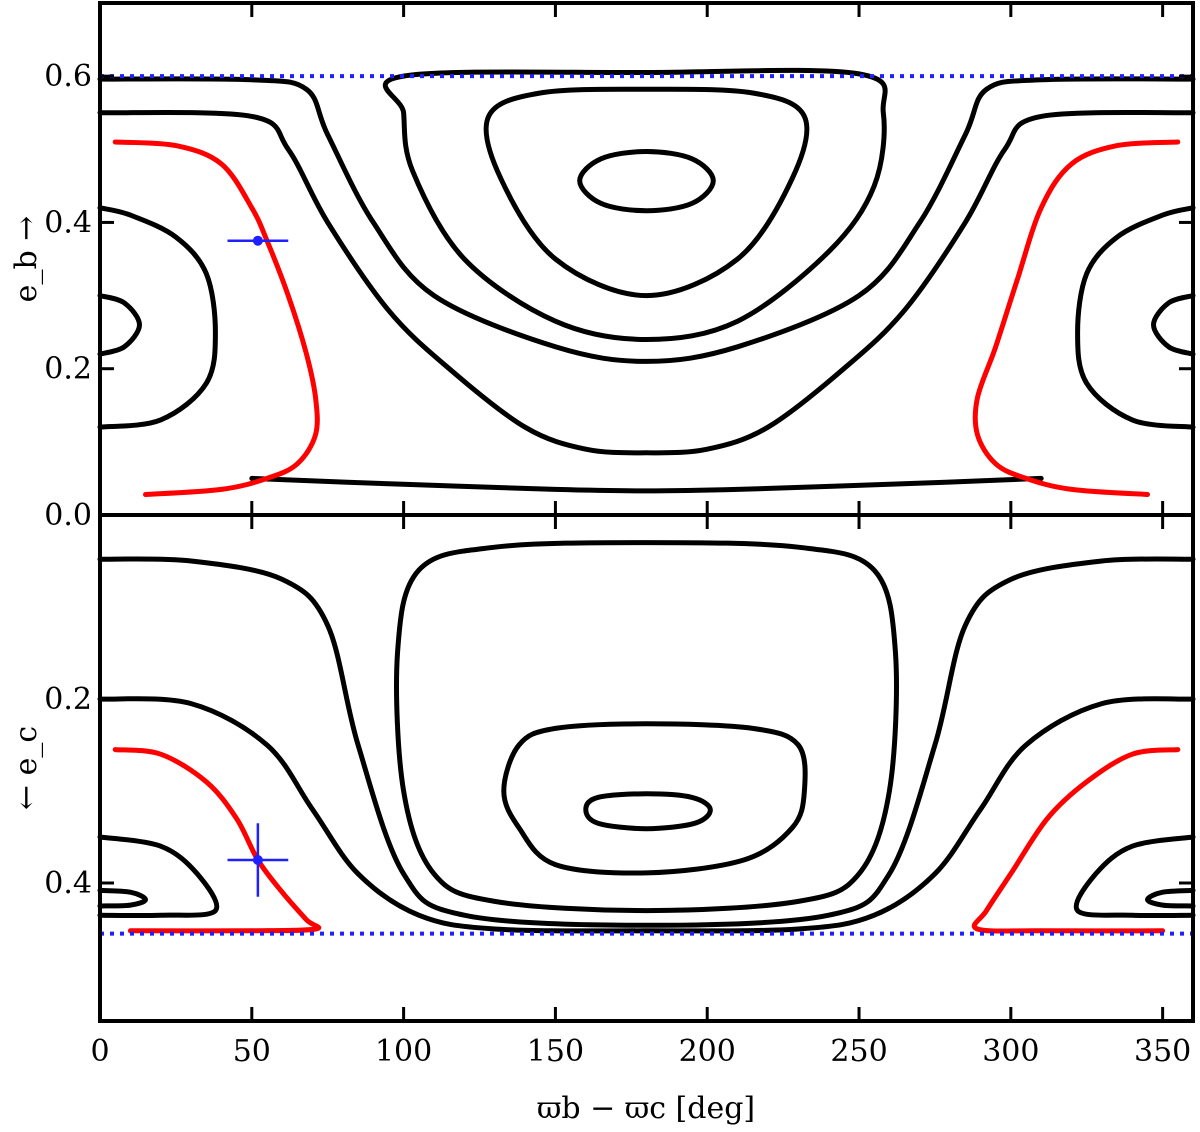 This screenshot has width=1200, height=1132. Describe the element at coordinates (68, 883) in the screenshot. I see `bottom-y-tick-label: 0.4` at that location.